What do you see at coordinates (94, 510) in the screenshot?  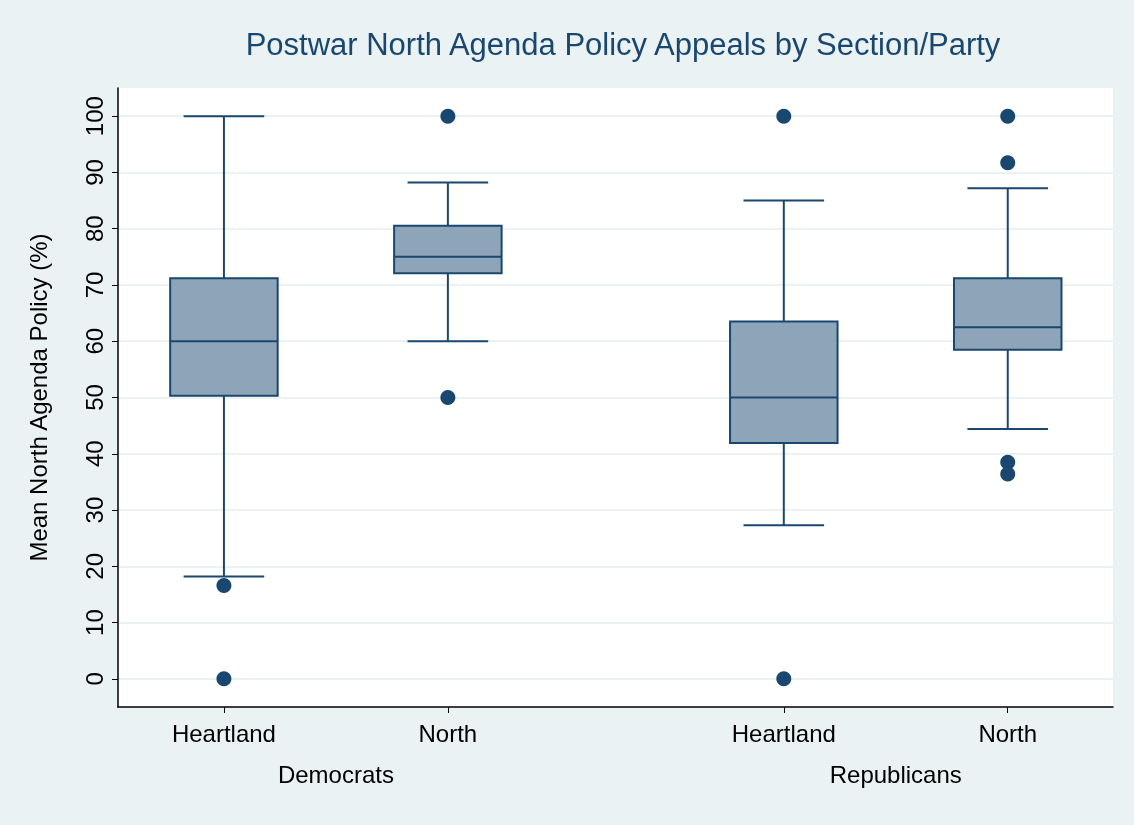 I see `y-tick-label: 30` at bounding box center [94, 510].